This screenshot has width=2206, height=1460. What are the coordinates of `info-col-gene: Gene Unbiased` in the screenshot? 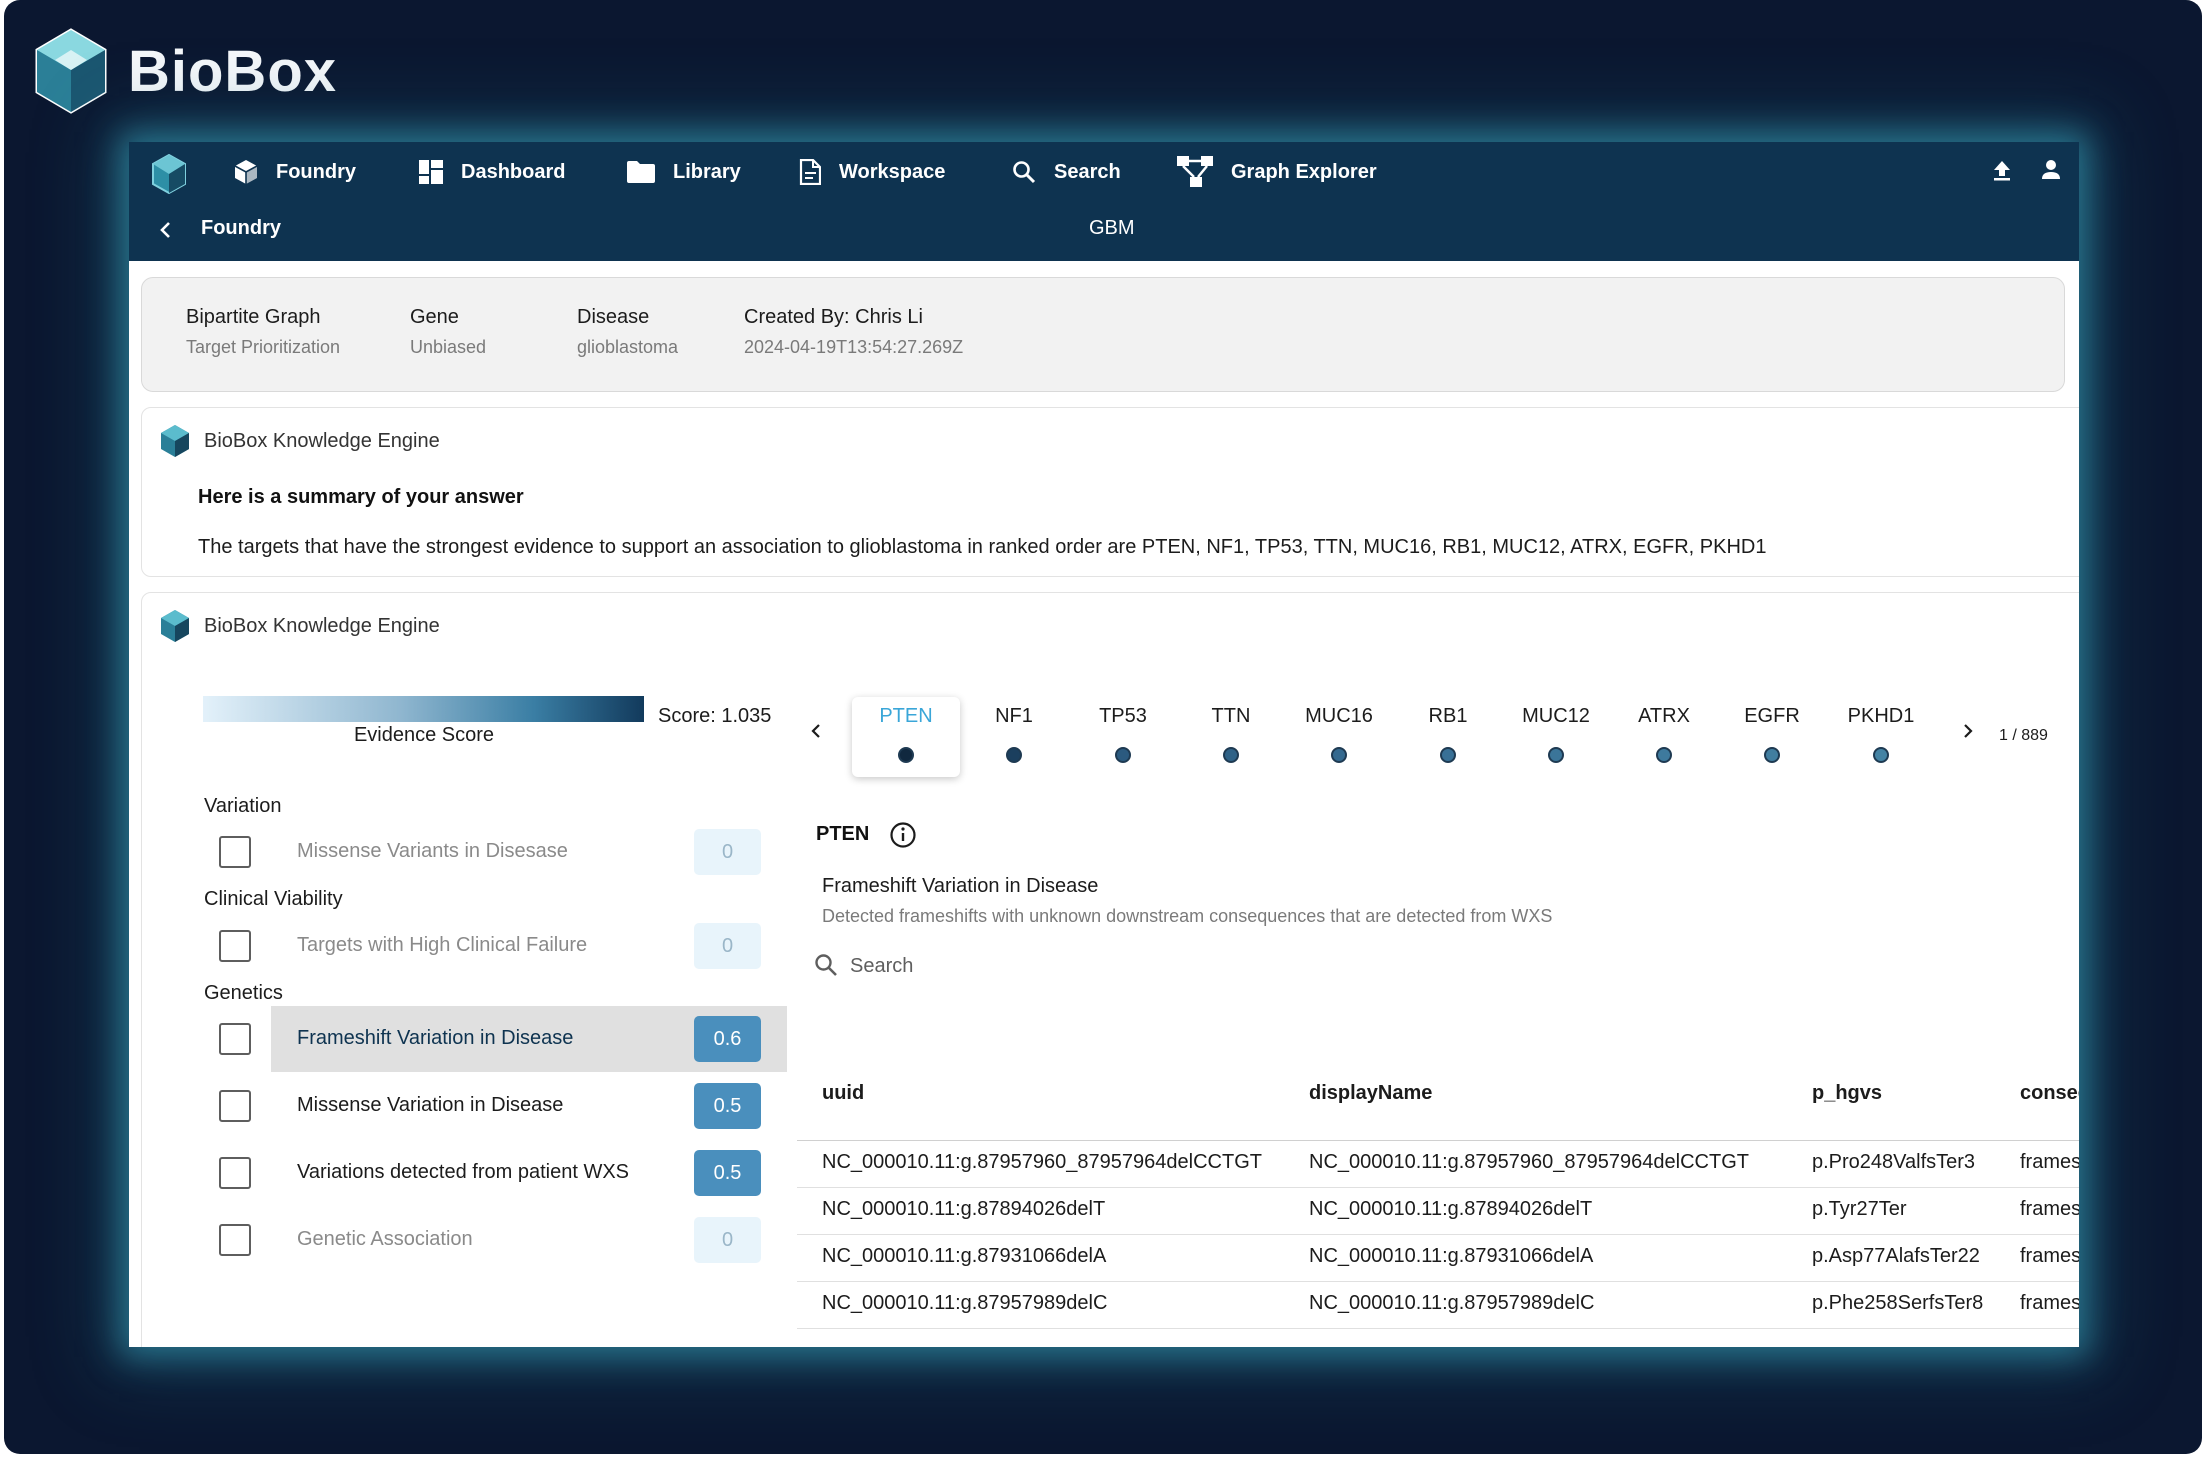 It's located at (448, 332).